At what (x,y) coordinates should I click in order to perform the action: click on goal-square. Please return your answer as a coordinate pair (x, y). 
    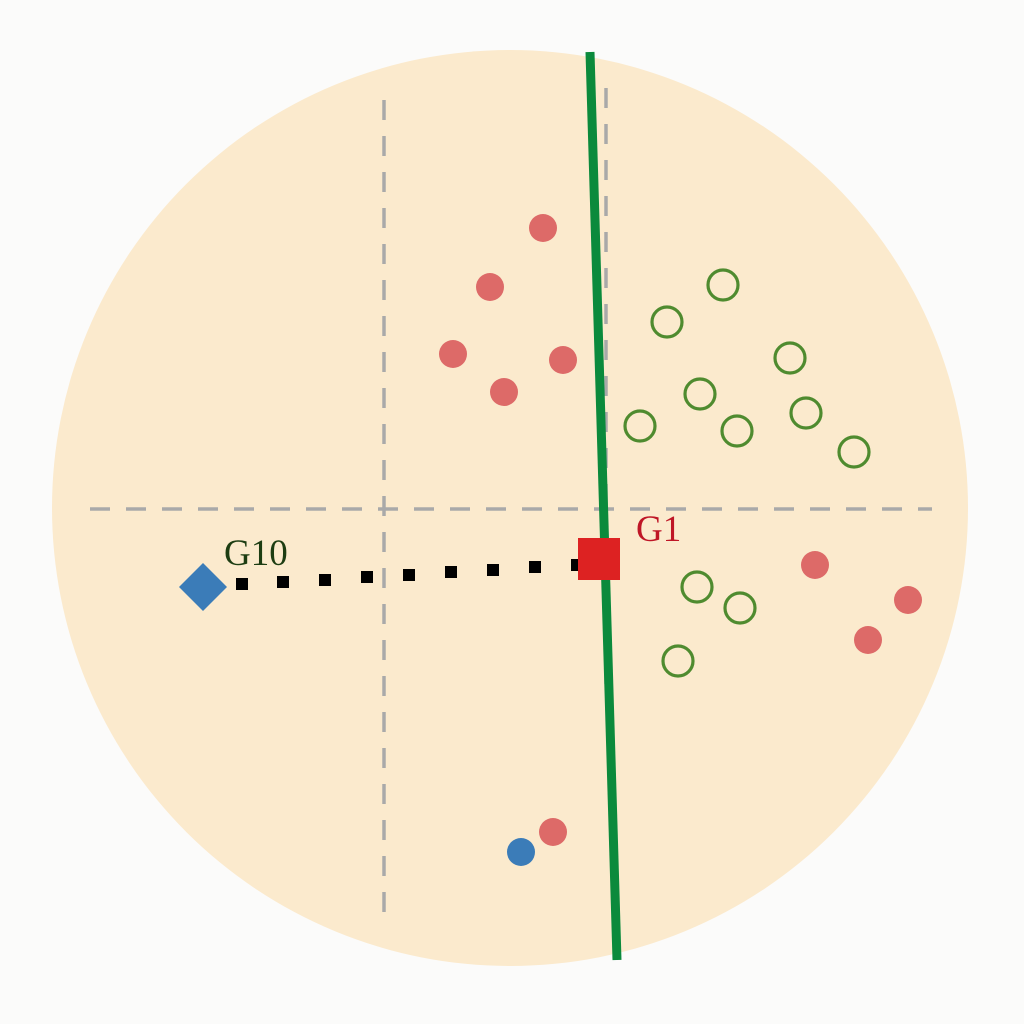
    Looking at the image, I should click on (599, 559).